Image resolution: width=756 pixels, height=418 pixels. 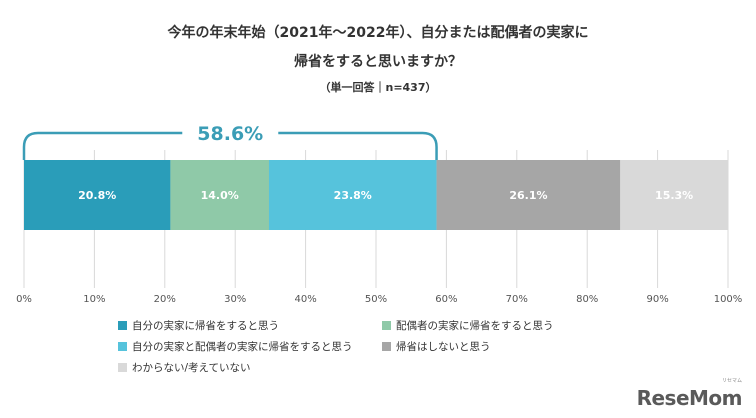 What do you see at coordinates (378, 62) in the screenshot?
I see `chart-title-line2: 帰省をすると思いますか？` at bounding box center [378, 62].